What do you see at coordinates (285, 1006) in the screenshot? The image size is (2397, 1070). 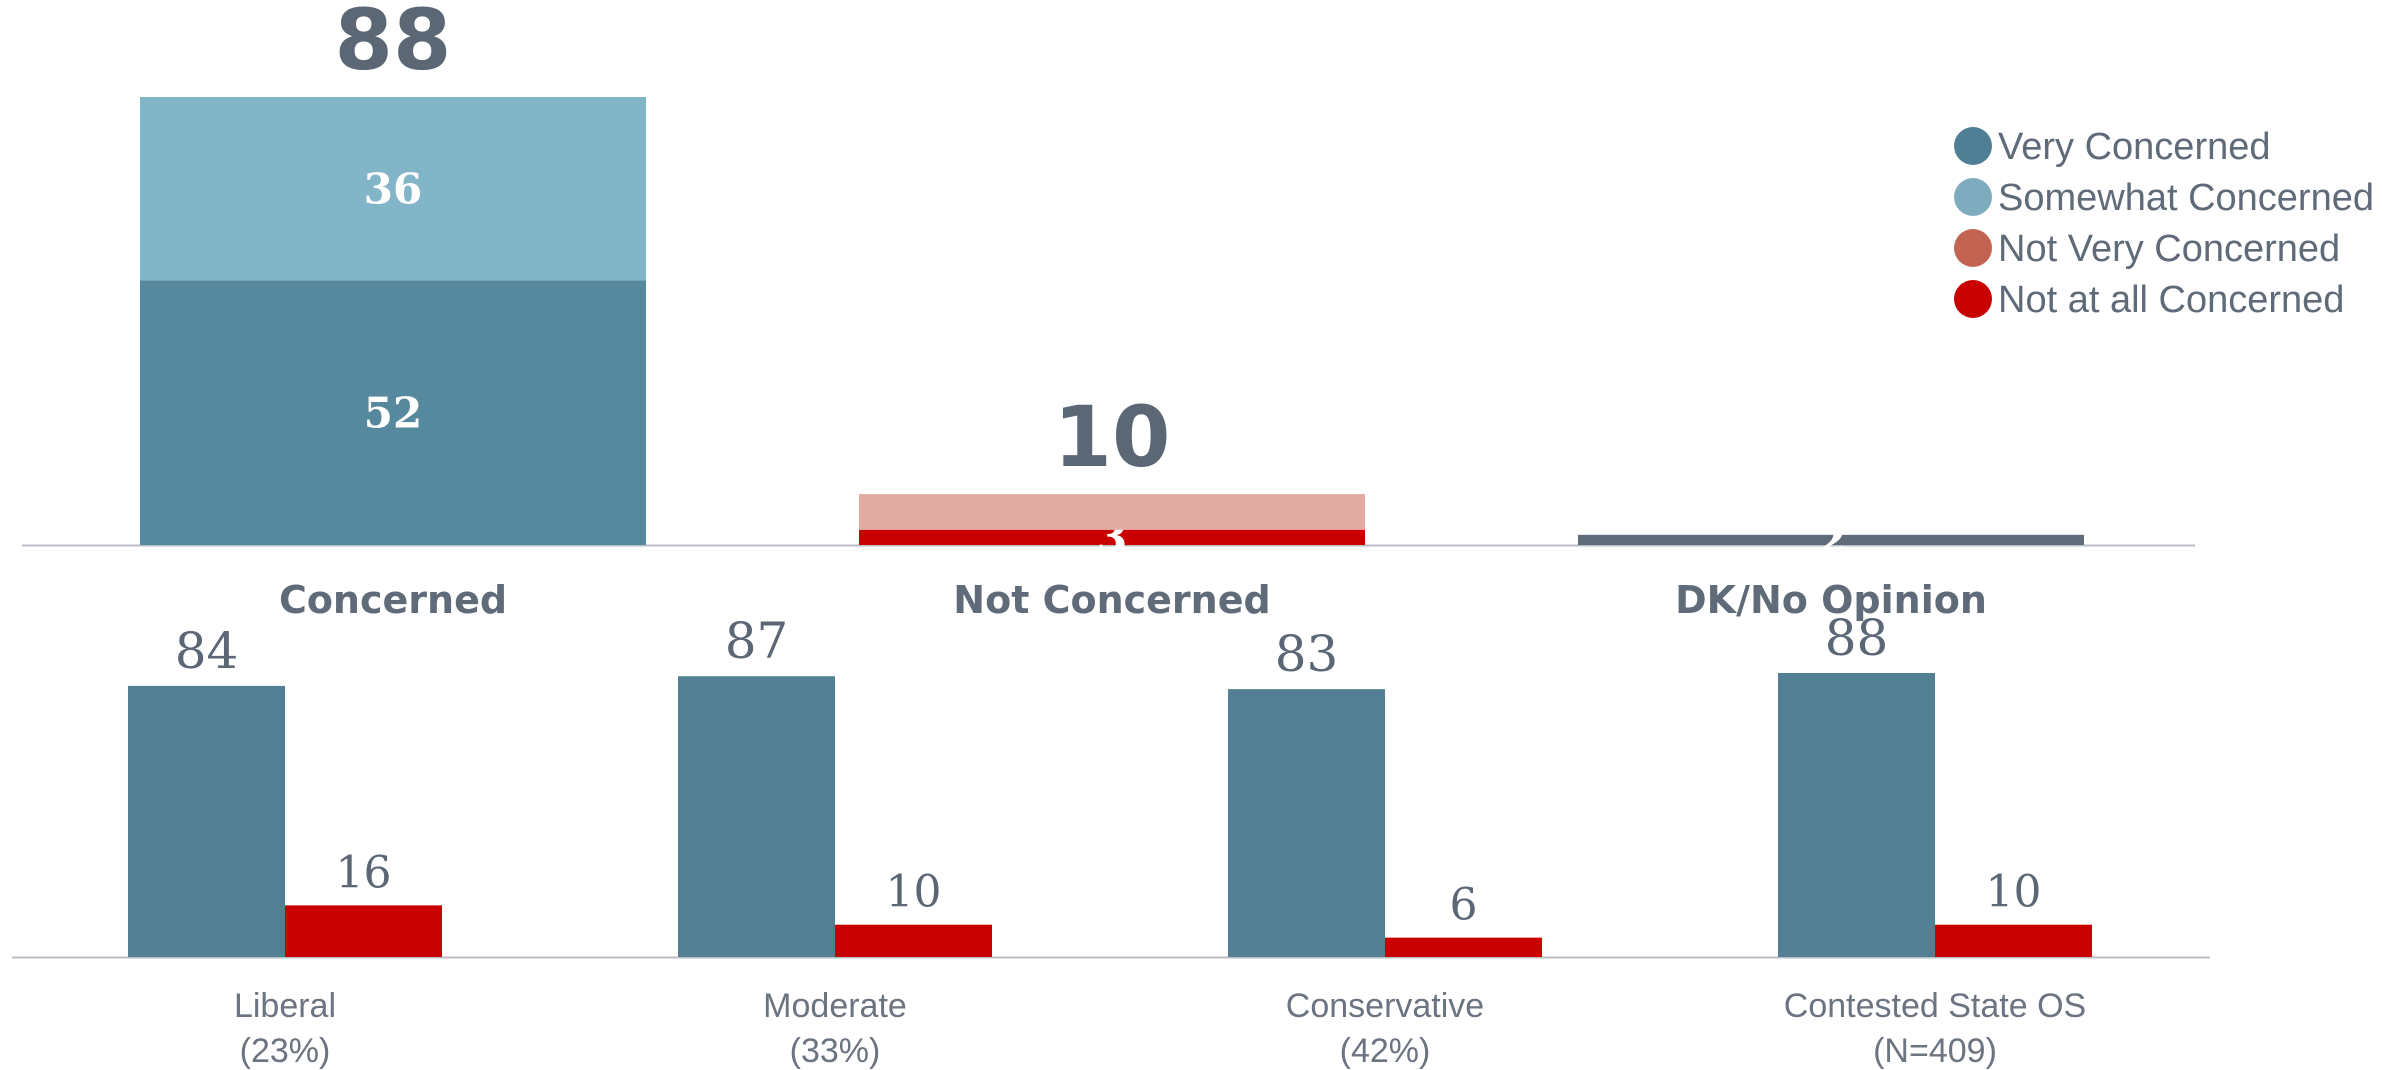 I see `group-label-liberal: Liberal` at bounding box center [285, 1006].